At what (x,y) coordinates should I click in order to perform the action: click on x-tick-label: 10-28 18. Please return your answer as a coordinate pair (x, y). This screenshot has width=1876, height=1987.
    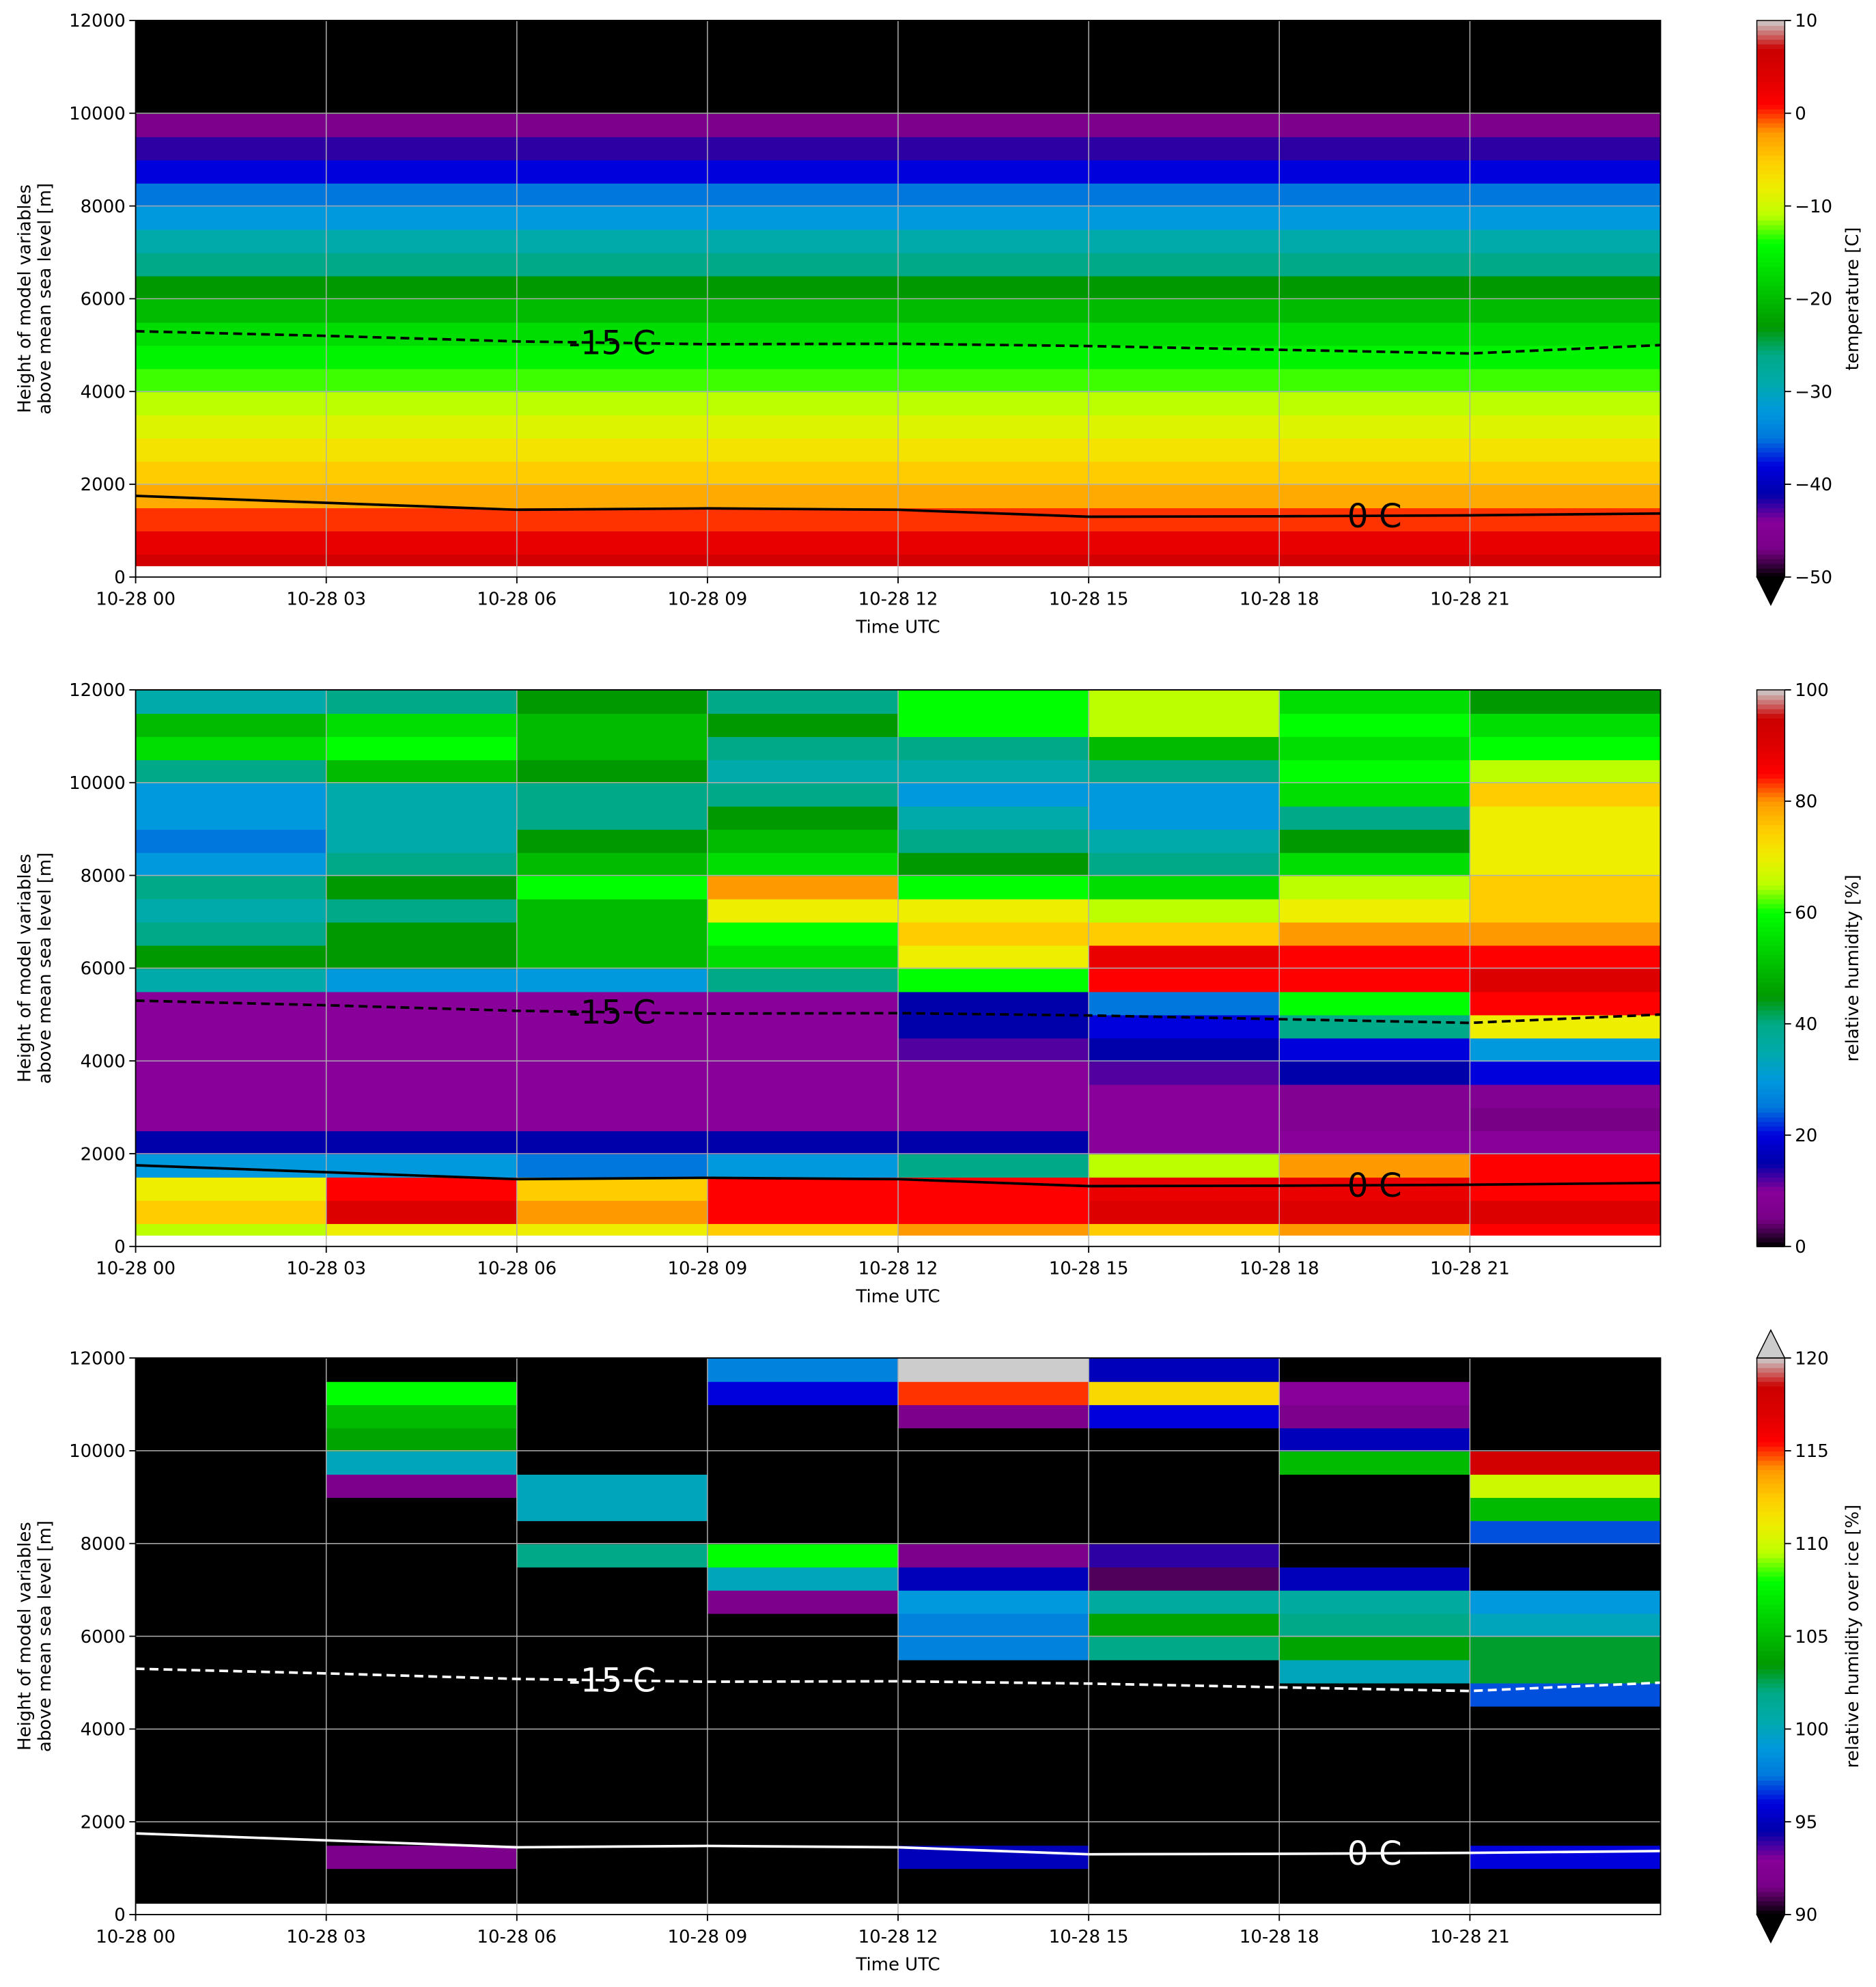
    Looking at the image, I should click on (1279, 1269).